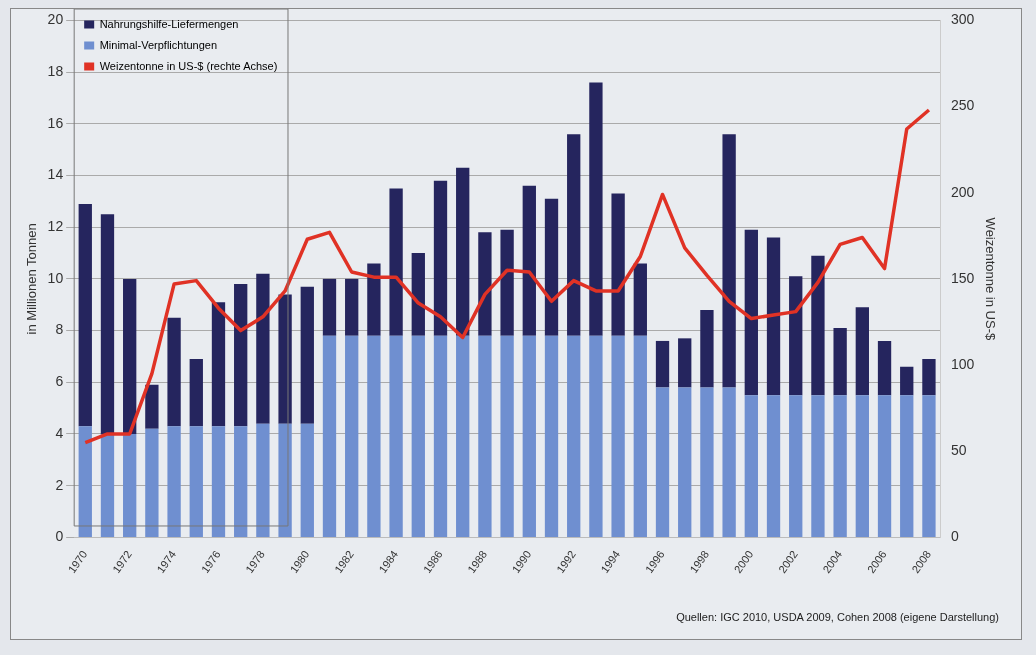 The width and height of the screenshot is (1036, 655). I want to click on y-tick-label: 10, so click(55, 277).